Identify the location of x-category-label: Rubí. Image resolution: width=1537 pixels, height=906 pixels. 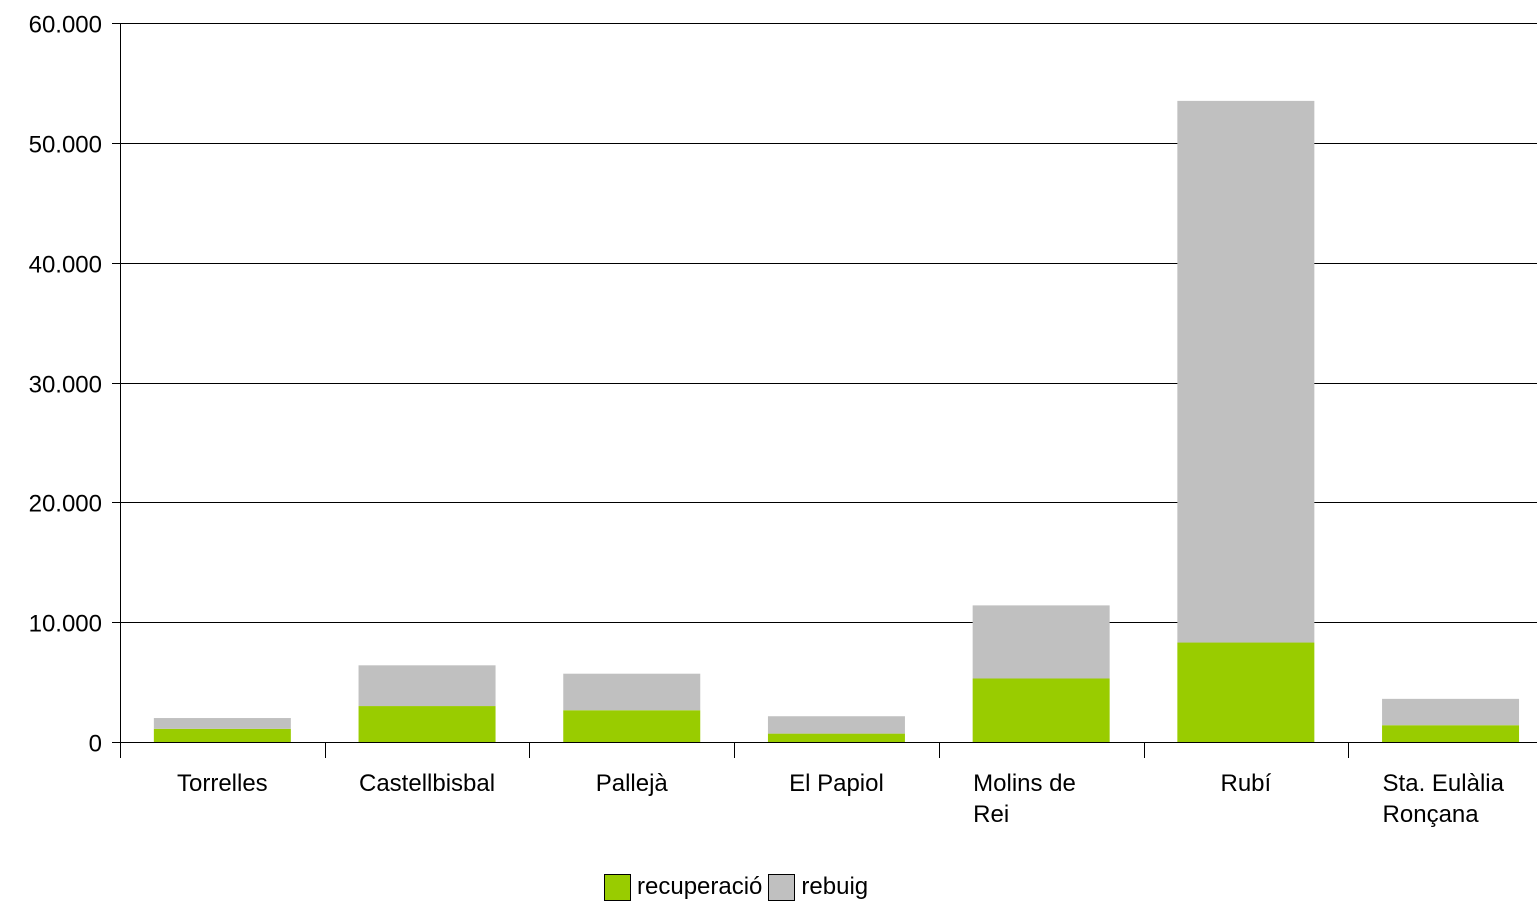
(1245, 783).